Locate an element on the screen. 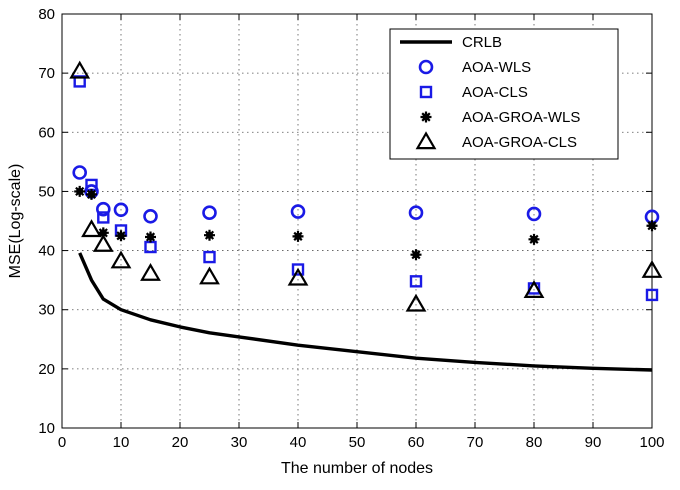 The image size is (680, 490). legend-label: AOA-CLS is located at coordinates (495, 92).